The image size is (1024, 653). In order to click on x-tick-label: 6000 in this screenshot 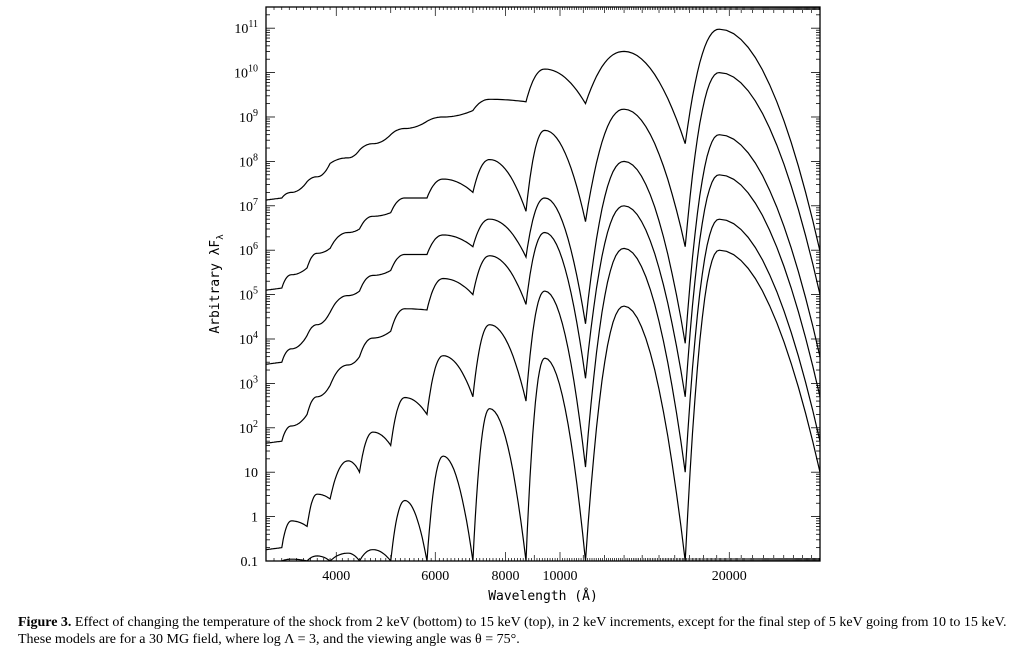, I will do `click(435, 576)`.